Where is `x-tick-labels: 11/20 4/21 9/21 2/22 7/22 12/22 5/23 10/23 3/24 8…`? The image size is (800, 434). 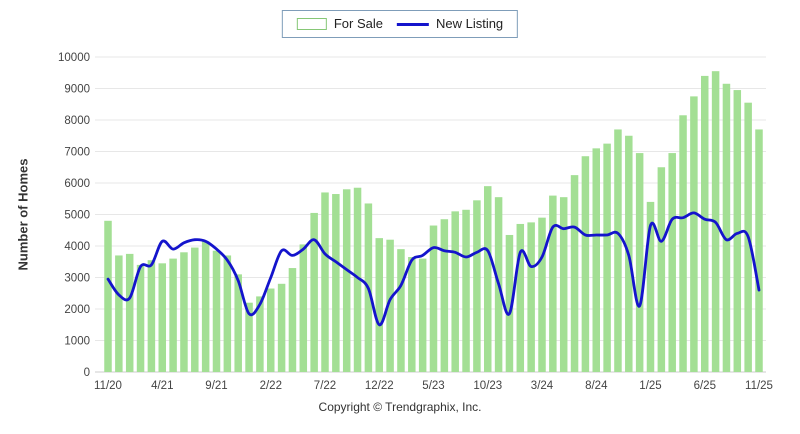
x-tick-labels: 11/20 4/21 9/21 2/22 7/22 12/22 5/23 10/23 3/24 8… is located at coordinates (433, 386).